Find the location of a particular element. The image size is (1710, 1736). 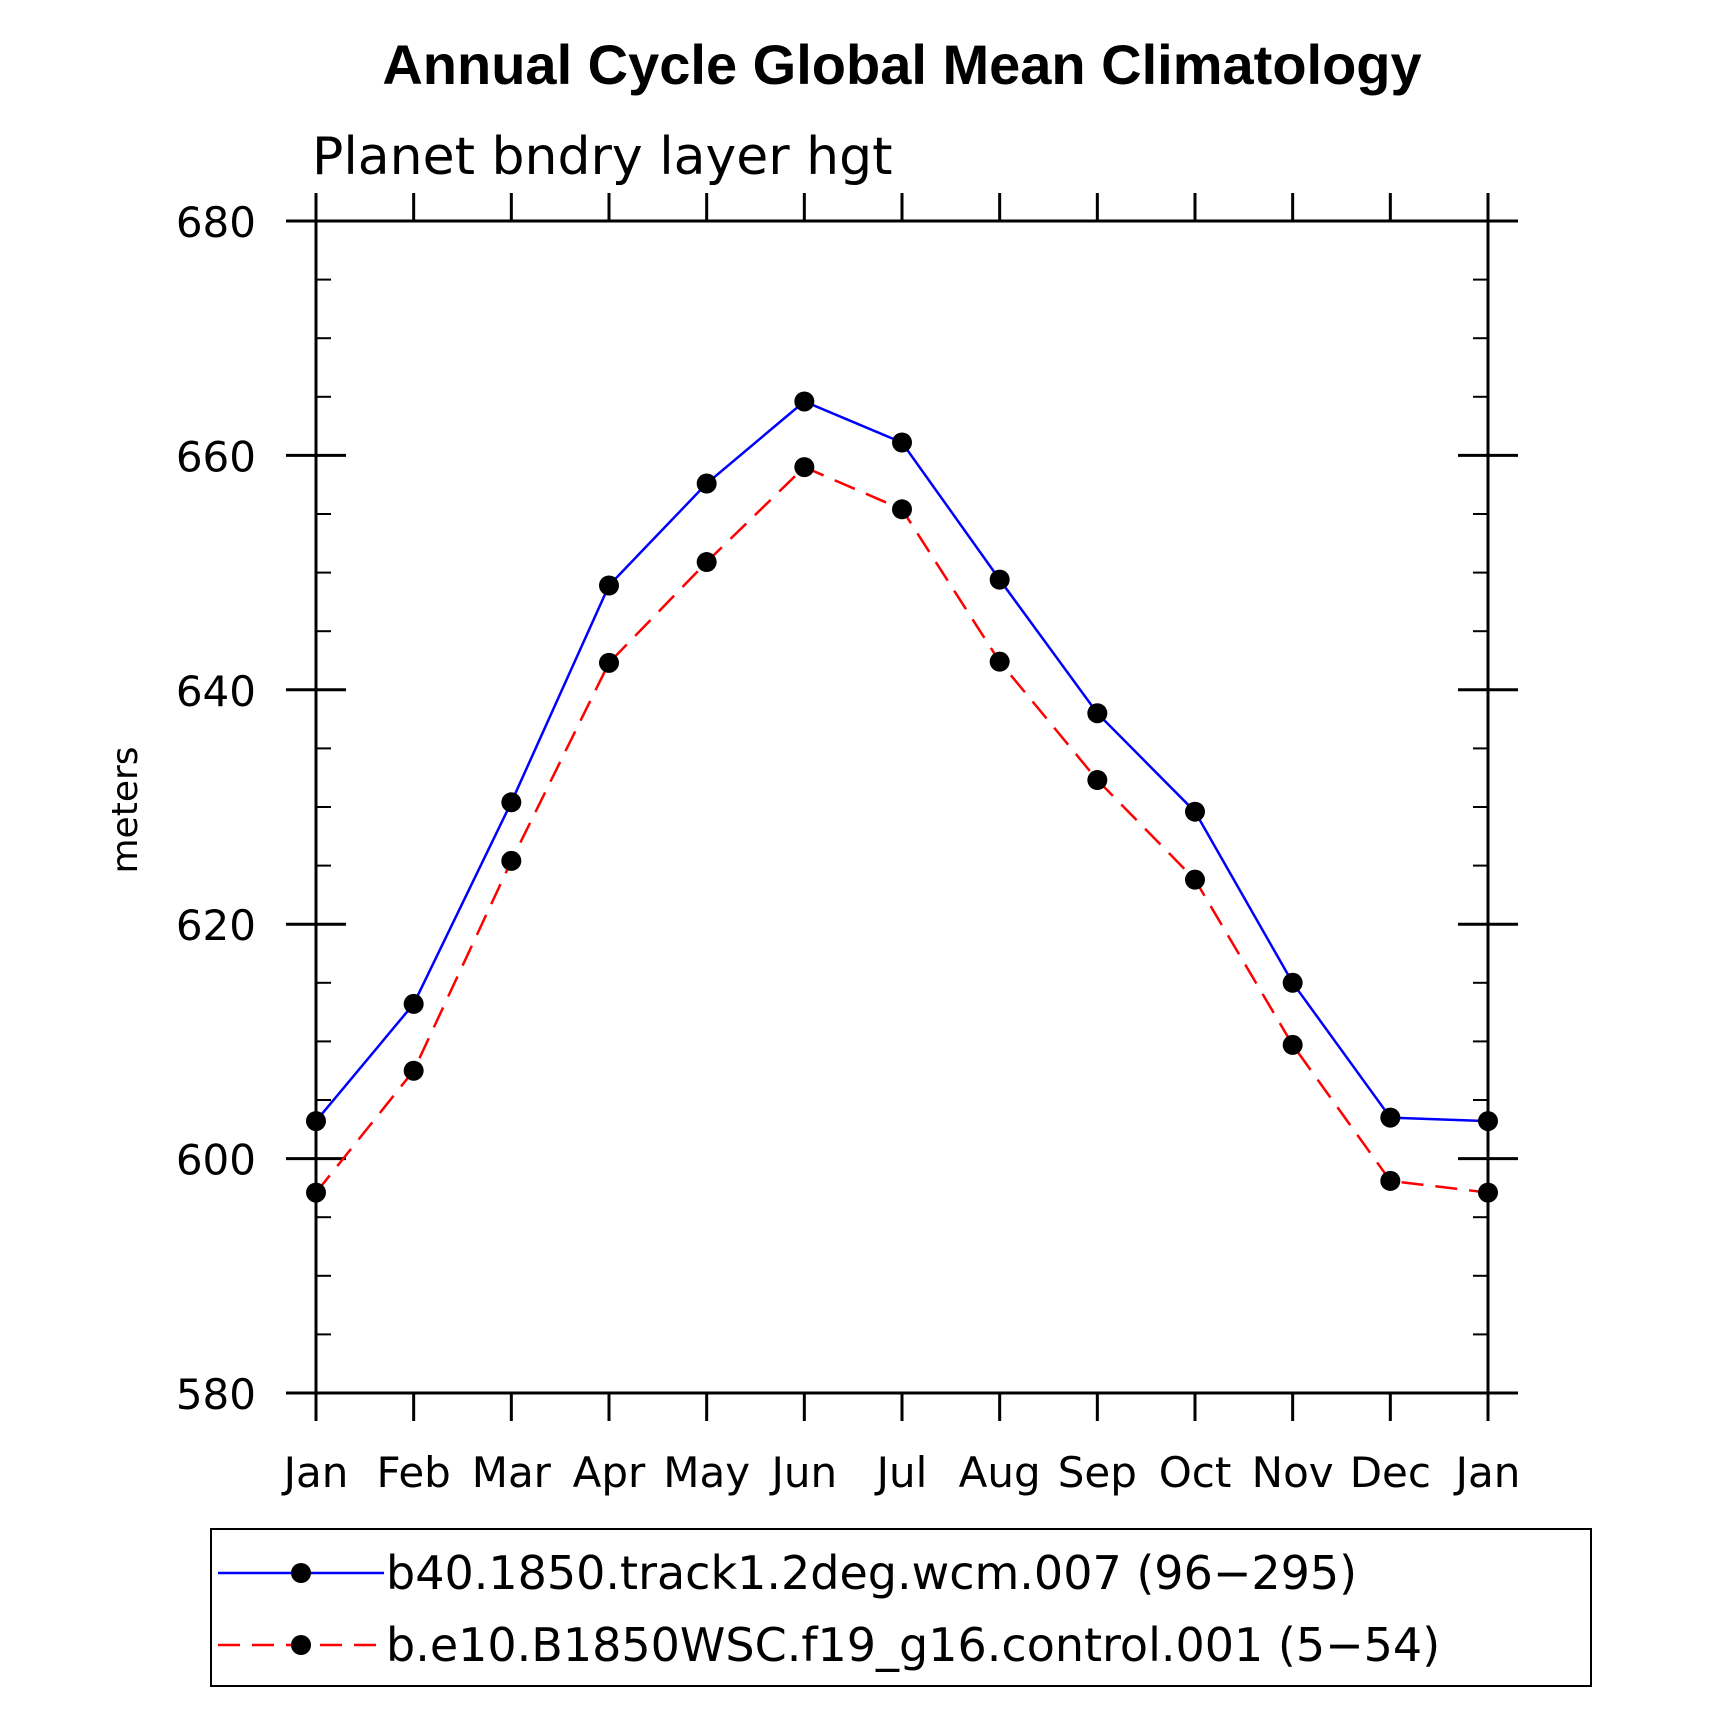

x-tick-label: Feb is located at coordinates (413, 1472).